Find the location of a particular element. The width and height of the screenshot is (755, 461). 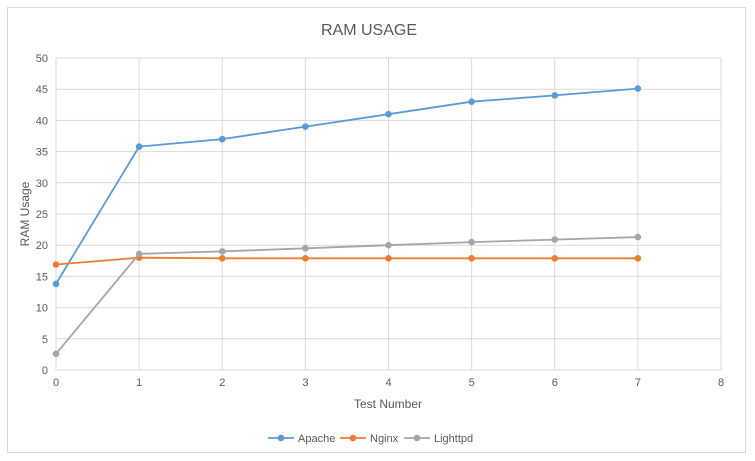

y-tick-label: 50 is located at coordinates (42, 59).